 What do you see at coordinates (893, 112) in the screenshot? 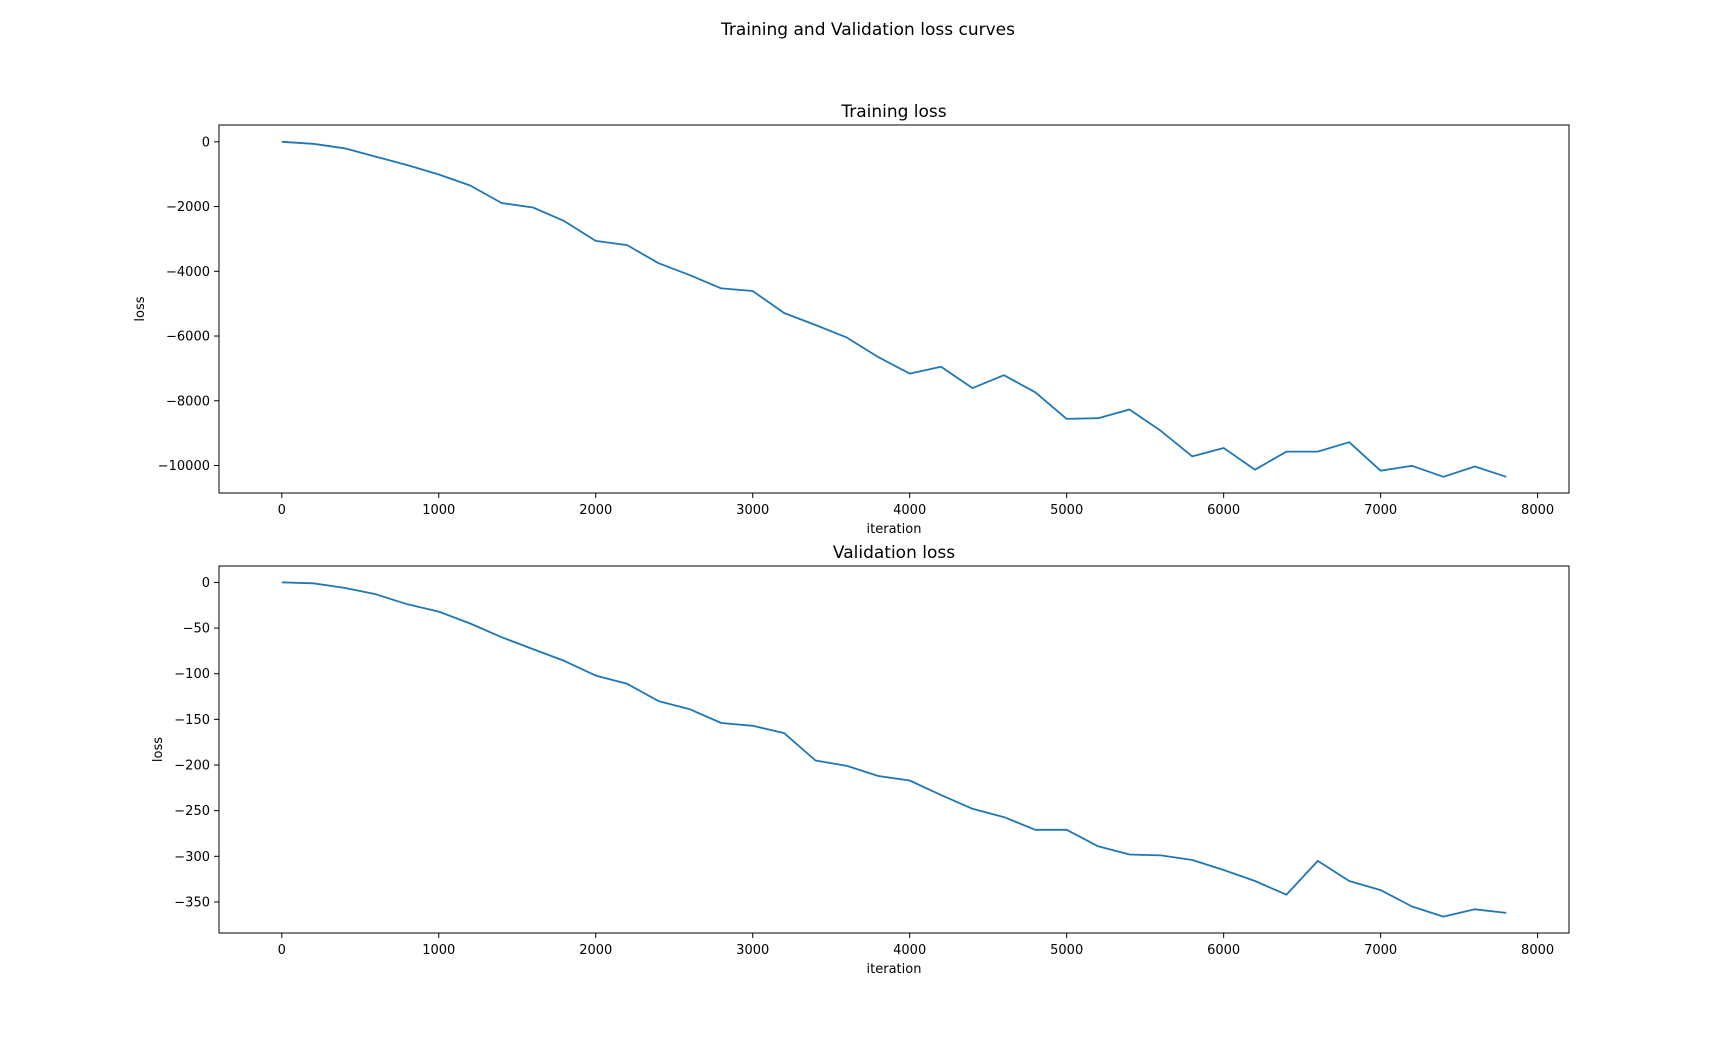
I see `subplot-title: Training loss` at bounding box center [893, 112].